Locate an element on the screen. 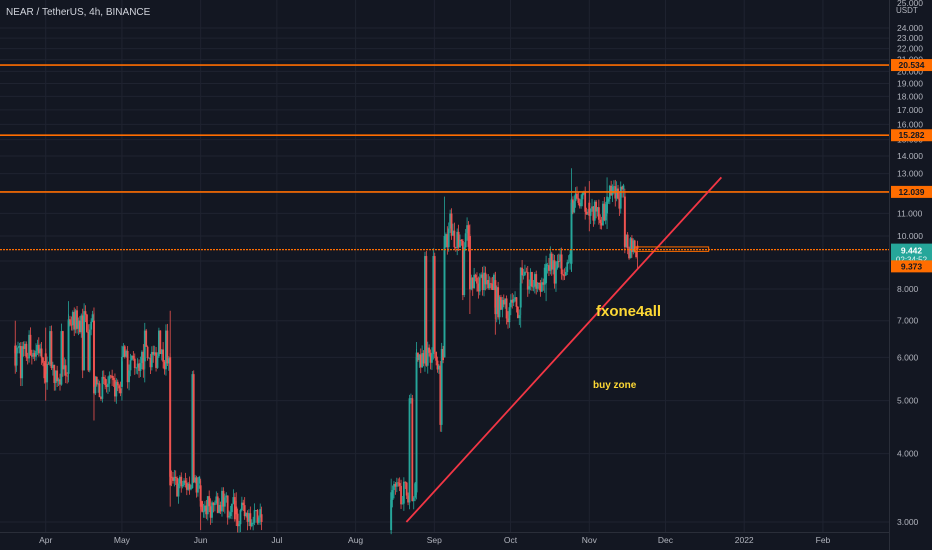 Image resolution: width=932 pixels, height=550 pixels. current-price-text: 9.442 is located at coordinates (912, 251).